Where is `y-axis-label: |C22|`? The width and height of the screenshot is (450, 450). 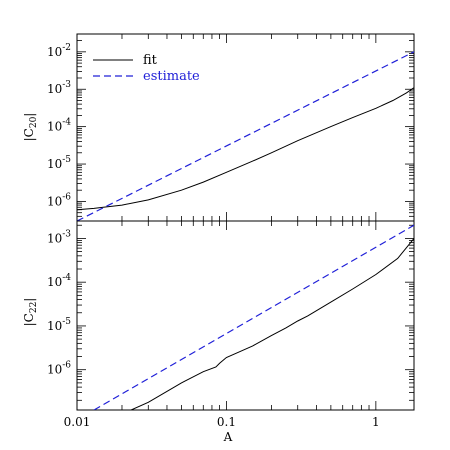 y-axis-label: |C22| is located at coordinates (30, 312).